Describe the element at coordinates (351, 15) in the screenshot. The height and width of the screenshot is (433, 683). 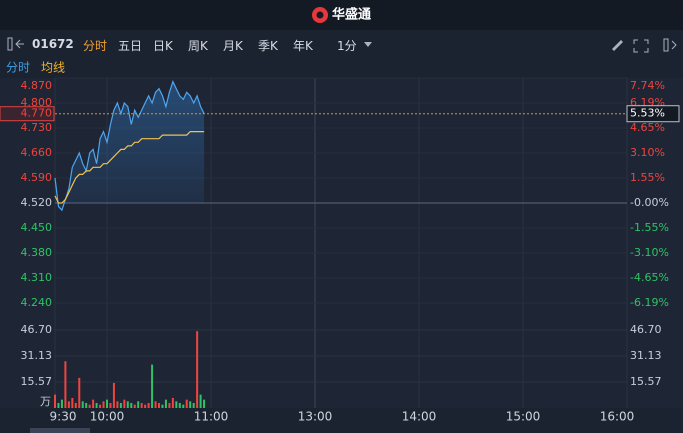
I see `logo-text: 华盛通` at that location.